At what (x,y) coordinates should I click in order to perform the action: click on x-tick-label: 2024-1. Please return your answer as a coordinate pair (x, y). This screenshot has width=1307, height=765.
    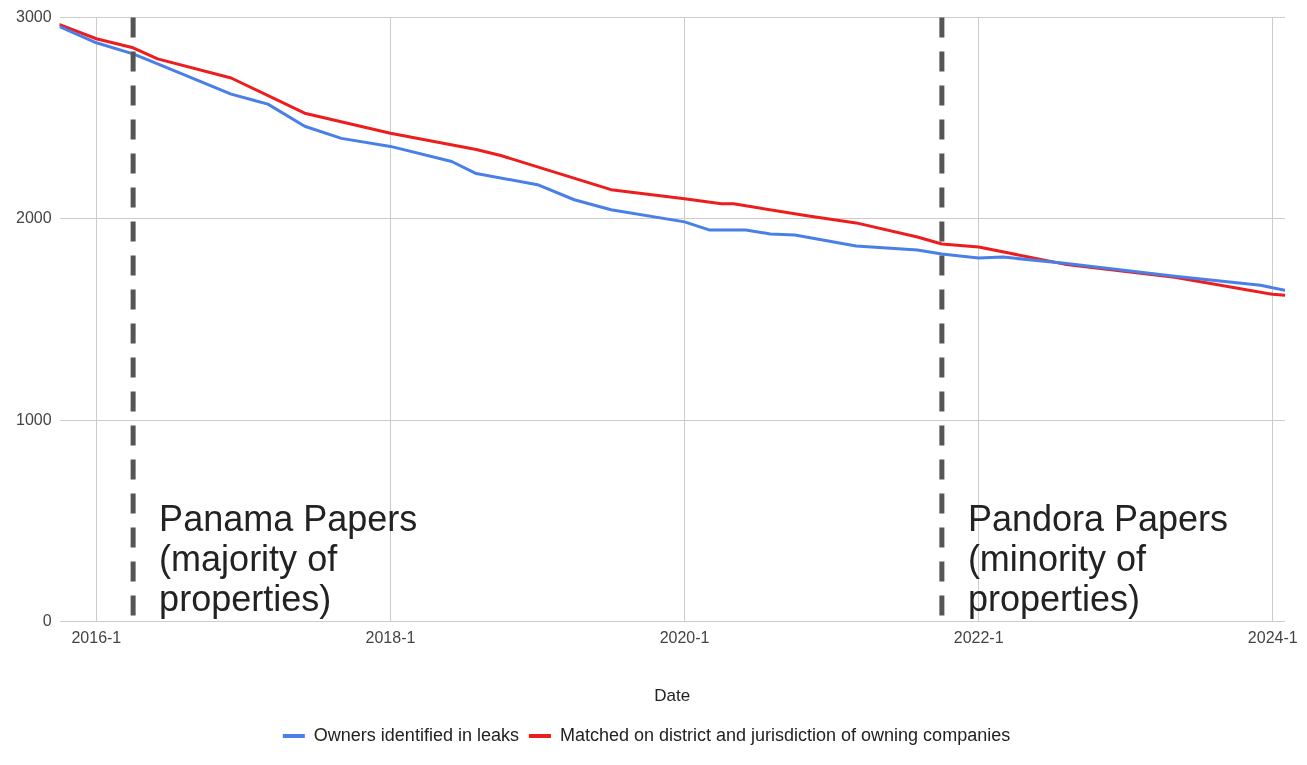
    Looking at the image, I should click on (1272, 638).